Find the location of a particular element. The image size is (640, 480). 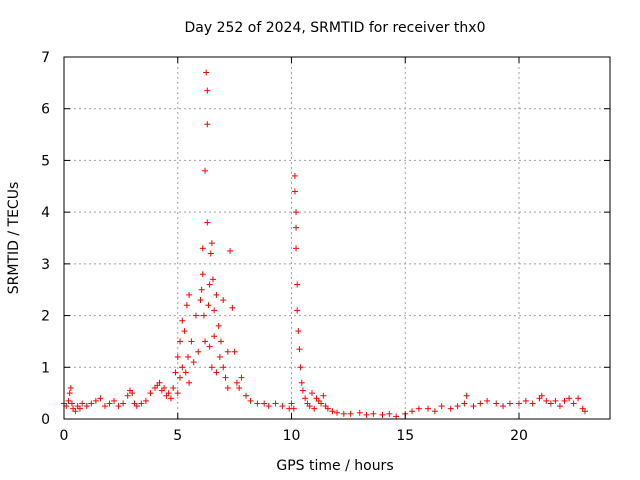

y-tick-label: 4 is located at coordinates (45, 213).